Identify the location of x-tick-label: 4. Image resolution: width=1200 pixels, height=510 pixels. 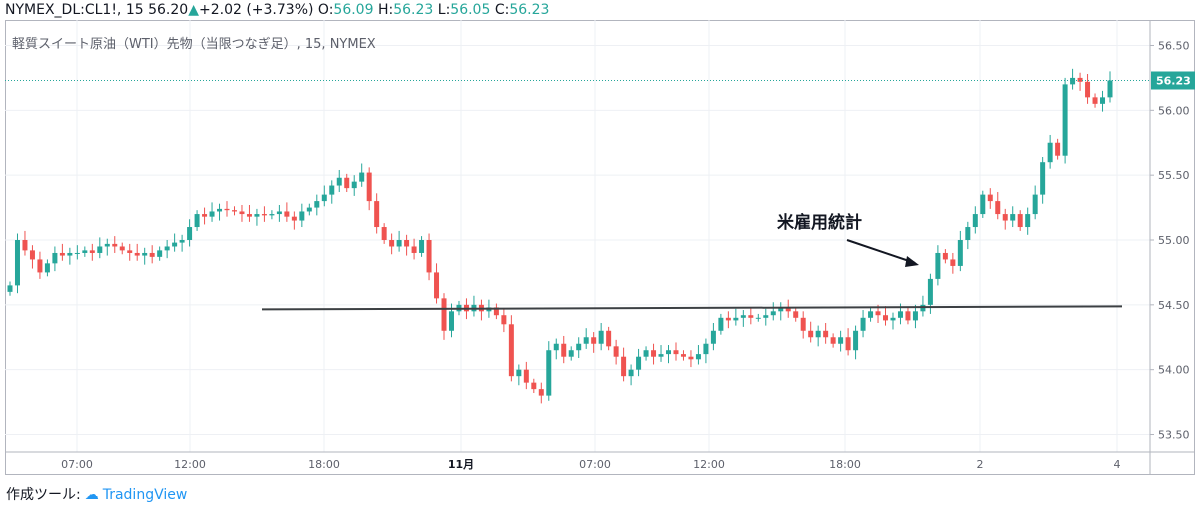
(1117, 464).